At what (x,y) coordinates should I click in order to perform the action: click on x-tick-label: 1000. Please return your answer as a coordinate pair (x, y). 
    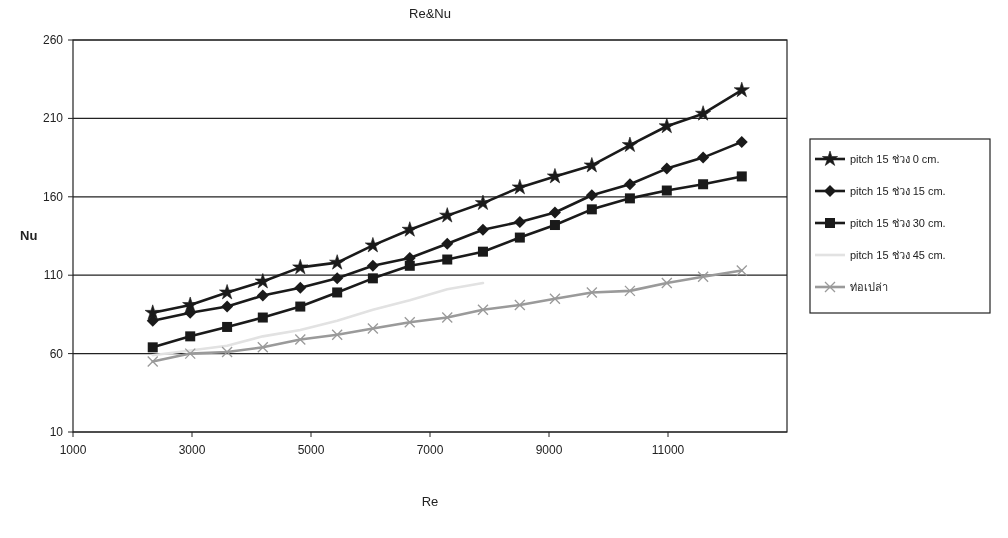
    Looking at the image, I should click on (73, 450).